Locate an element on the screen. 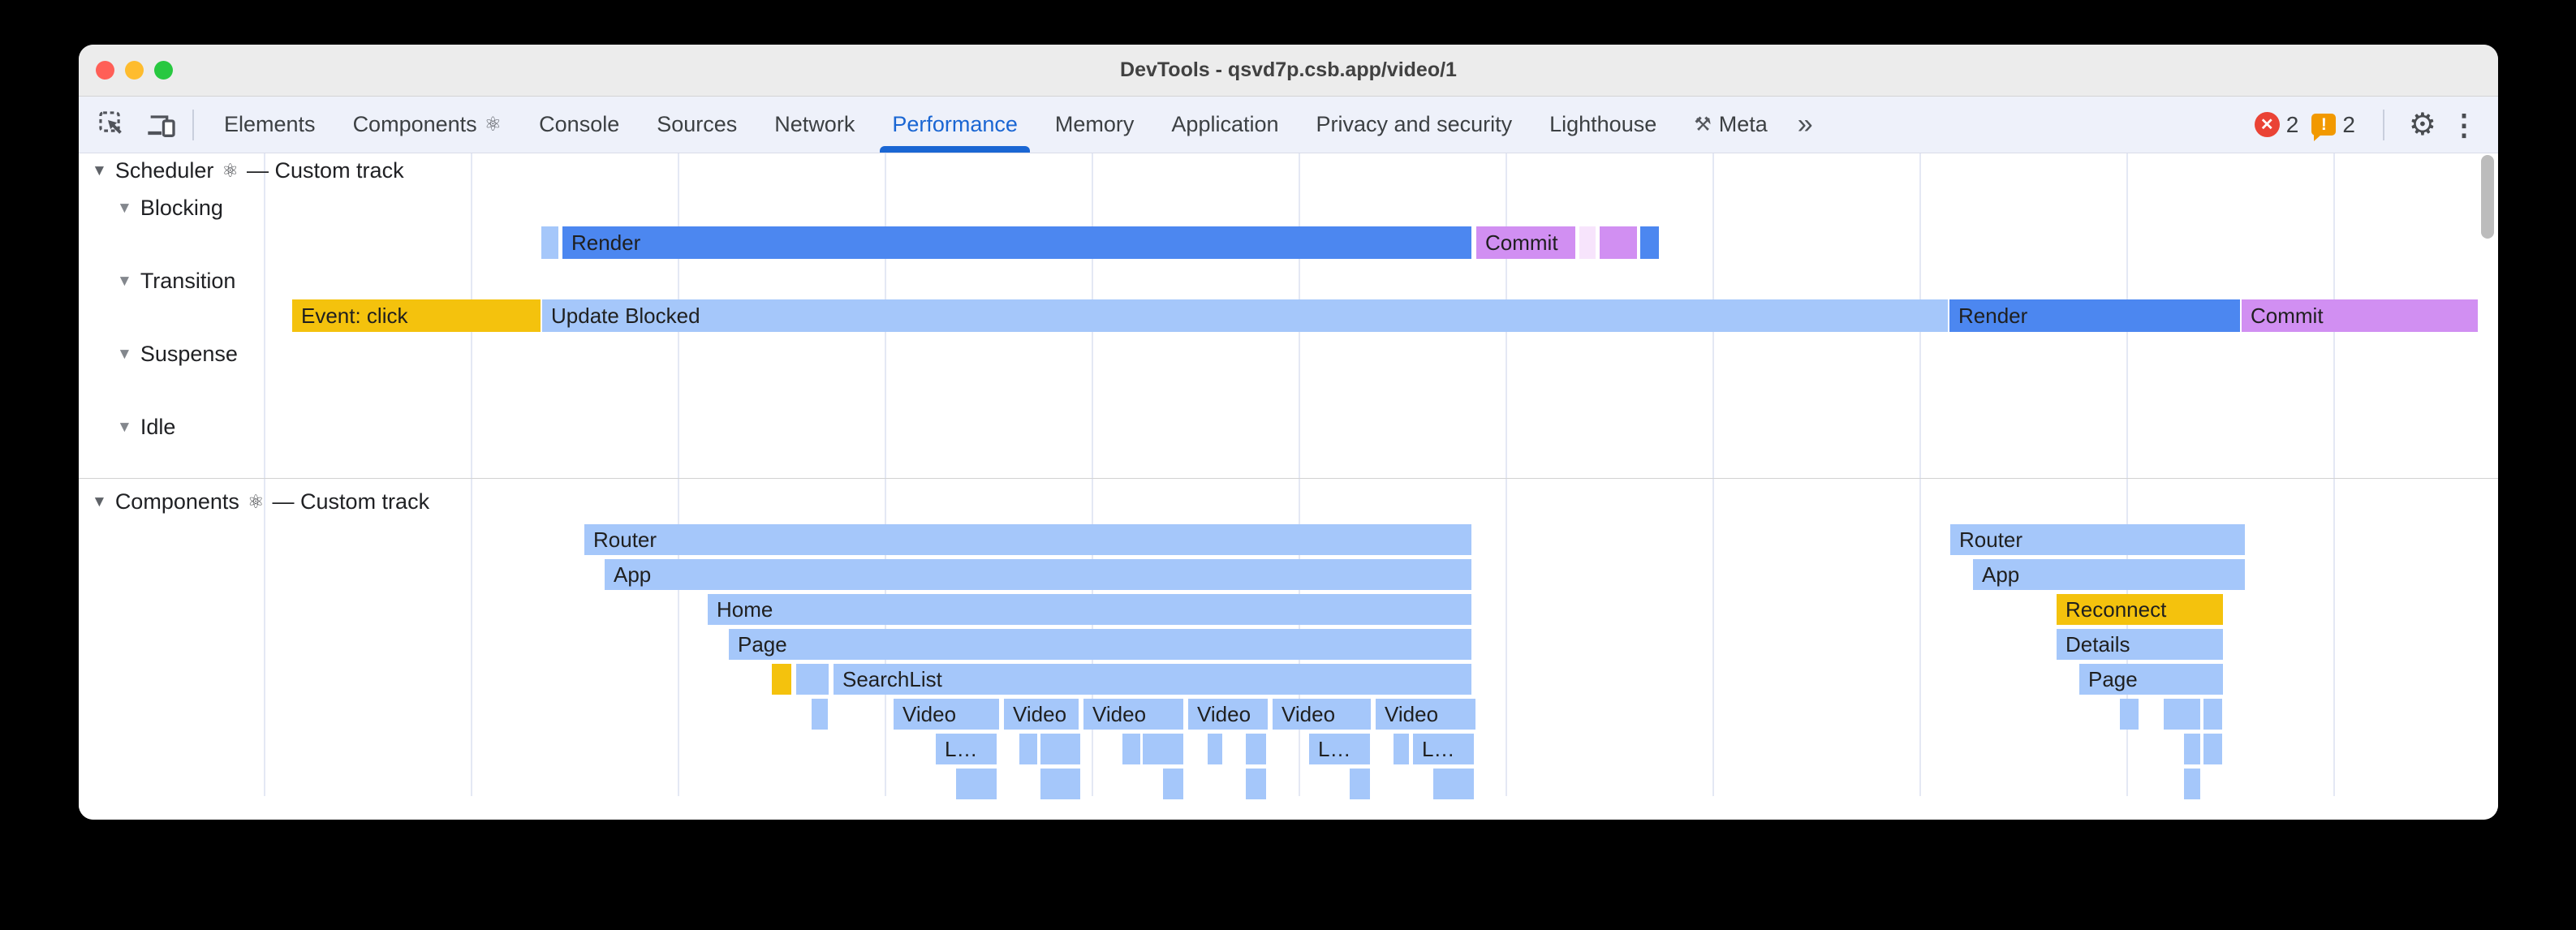  tab-label: Lighthouse is located at coordinates (1603, 124).